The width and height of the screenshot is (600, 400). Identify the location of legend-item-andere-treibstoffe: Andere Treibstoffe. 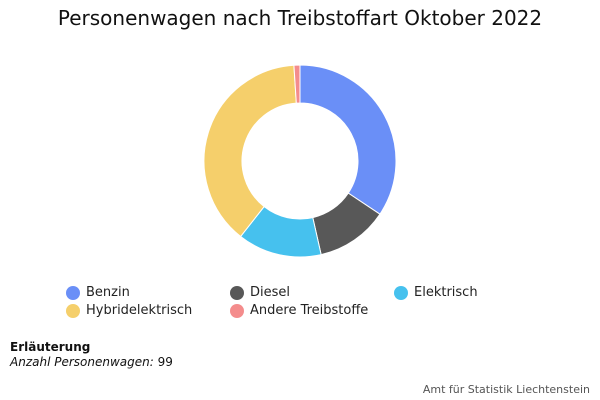
(299, 310).